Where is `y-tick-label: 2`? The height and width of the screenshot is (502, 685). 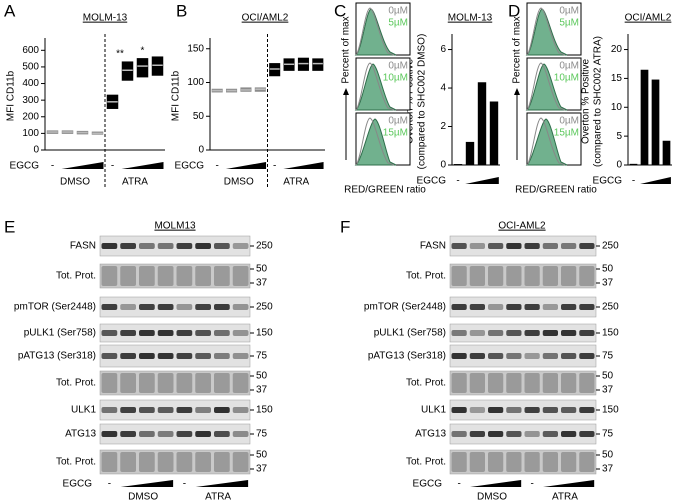 y-tick-label: 2 is located at coordinates (443, 126).